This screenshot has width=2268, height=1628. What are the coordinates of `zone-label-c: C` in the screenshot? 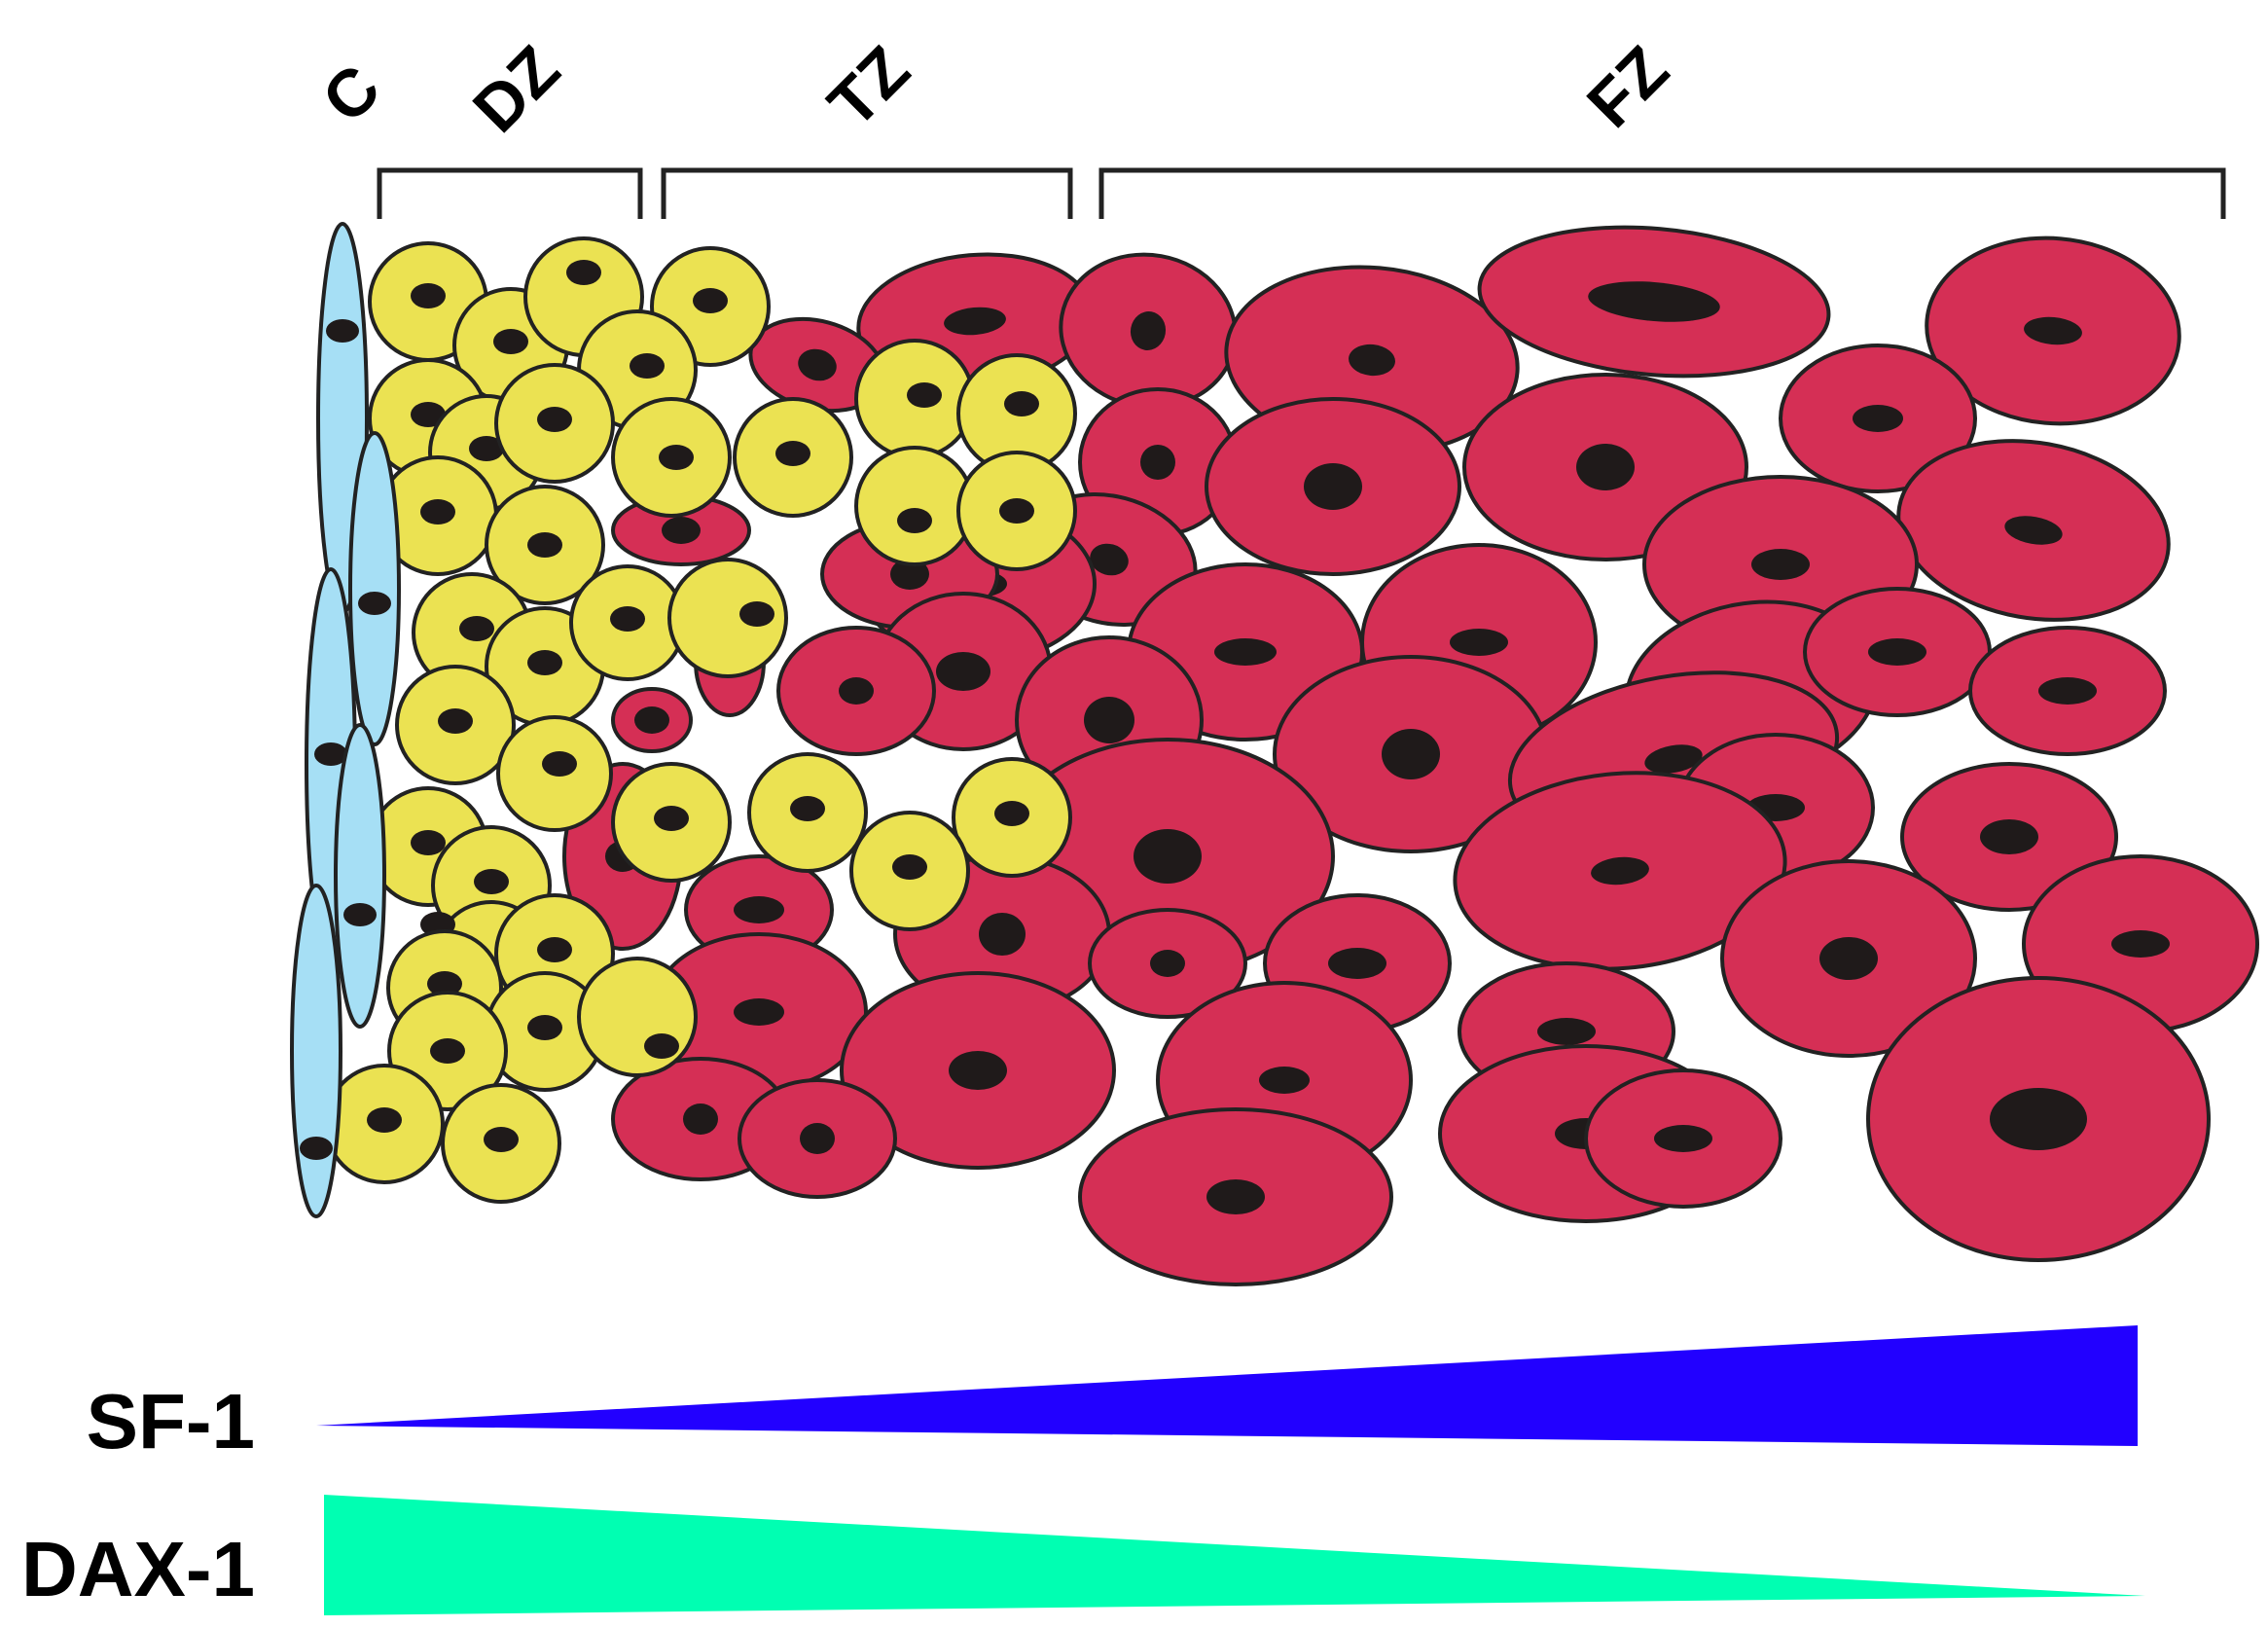 It's located at (351, 93).